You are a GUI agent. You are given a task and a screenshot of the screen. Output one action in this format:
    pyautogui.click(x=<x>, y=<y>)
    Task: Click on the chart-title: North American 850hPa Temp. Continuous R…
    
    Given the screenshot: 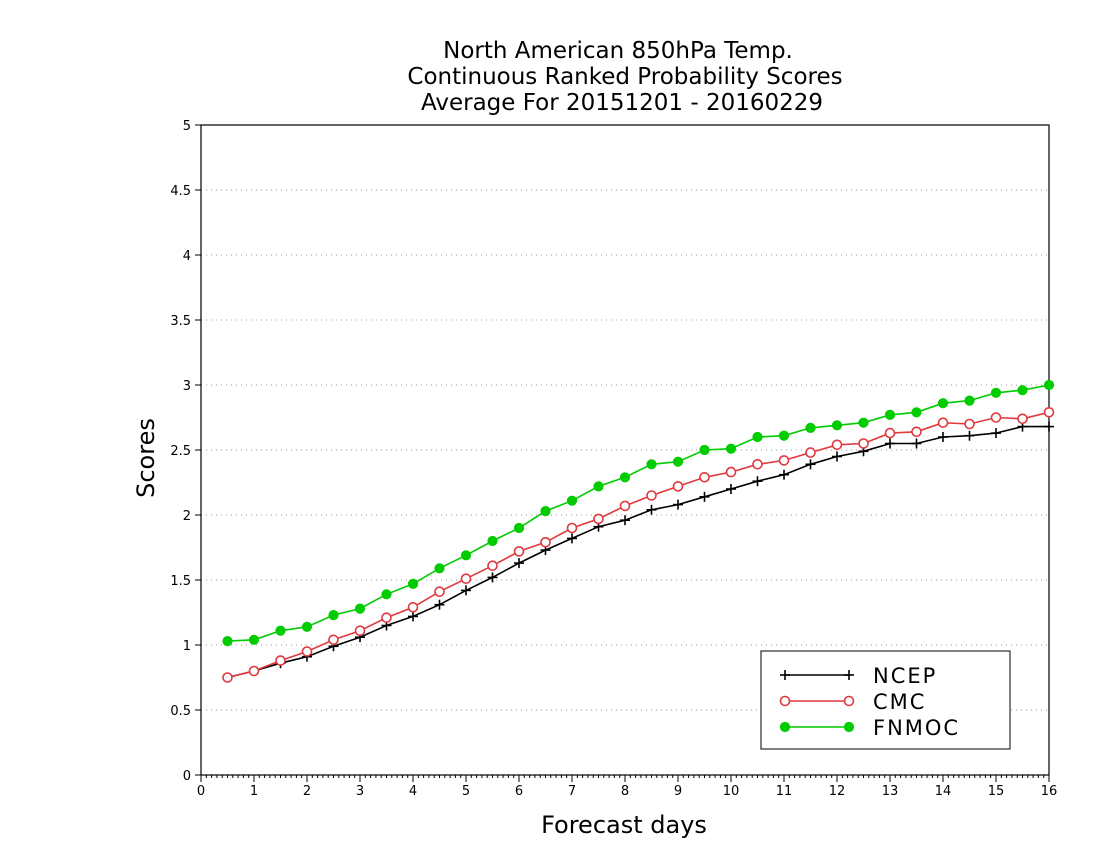 What is the action you would take?
    pyautogui.click(x=624, y=77)
    